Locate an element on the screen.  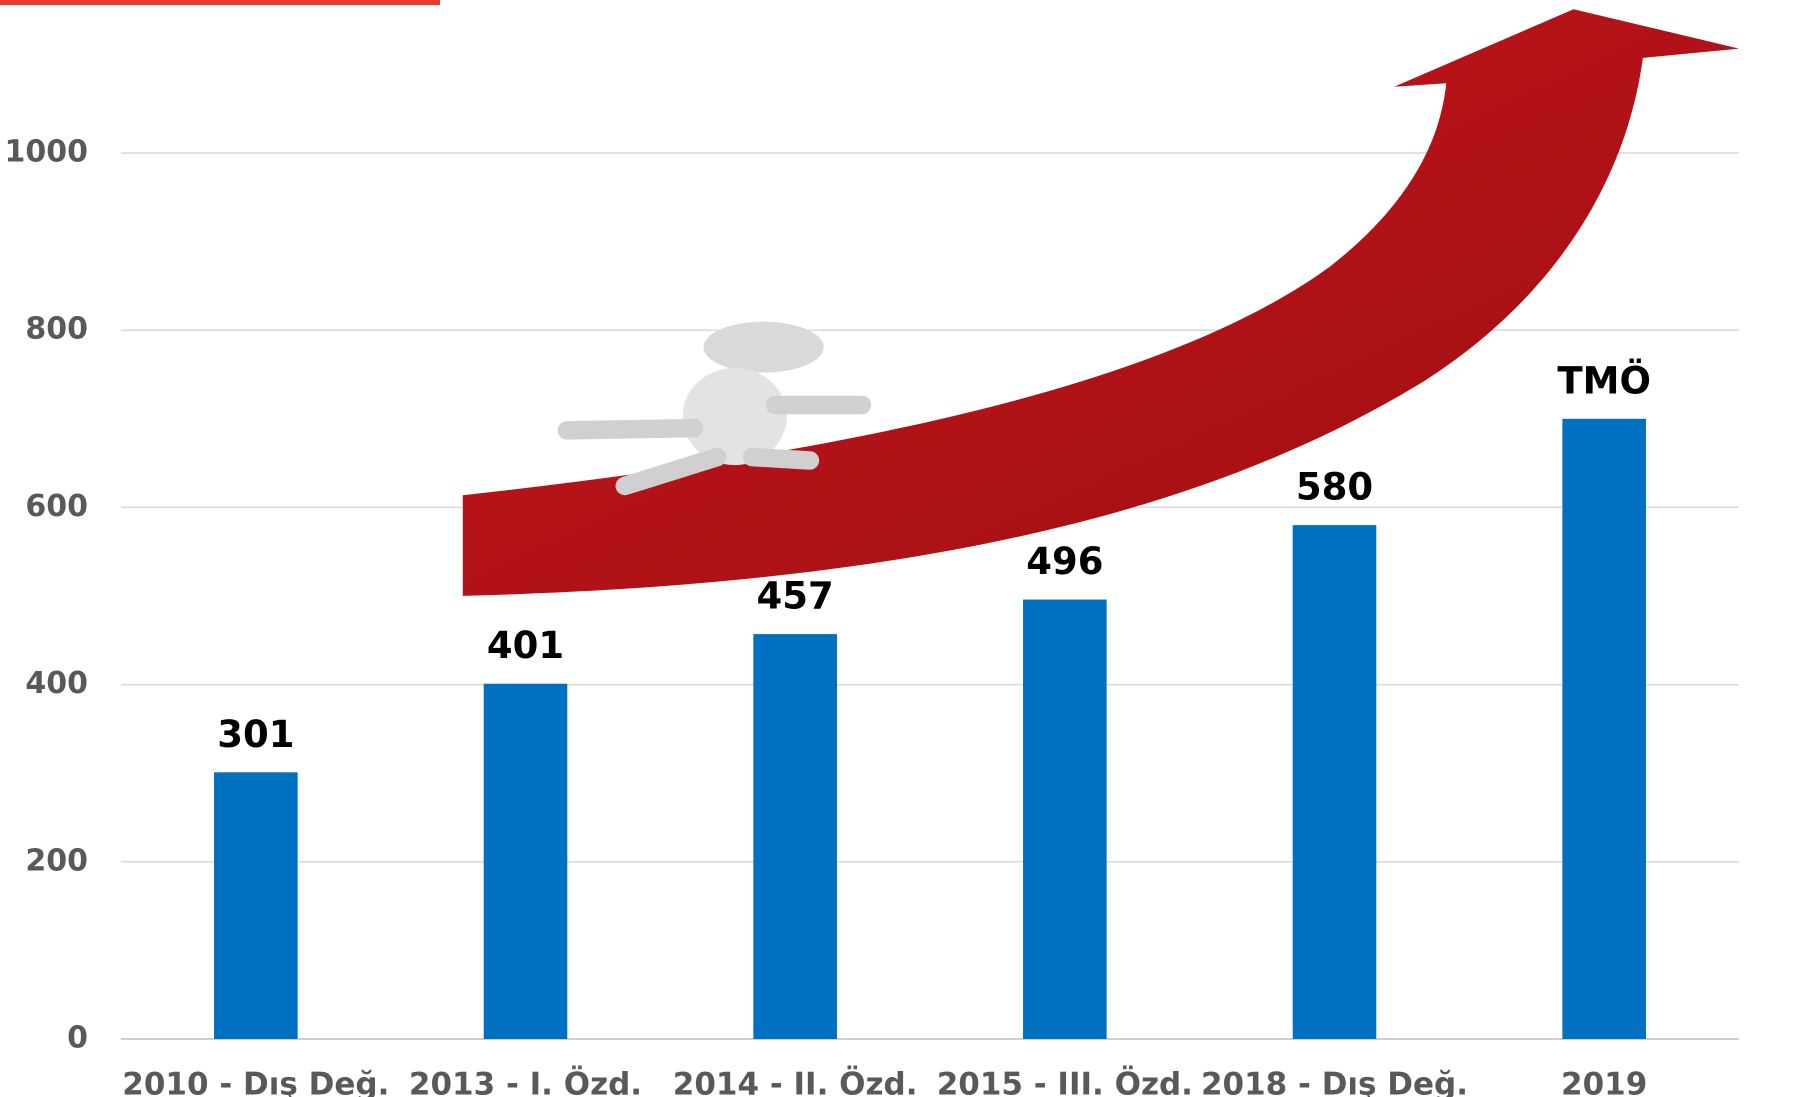
value-label: 496 is located at coordinates (1064, 561).